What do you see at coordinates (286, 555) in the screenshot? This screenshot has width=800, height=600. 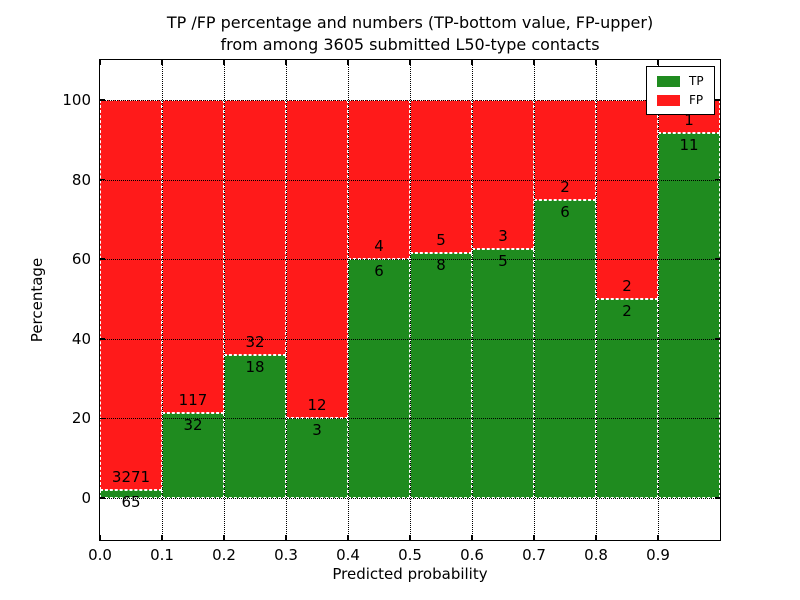 I see `x-tick-label: 0.3` at bounding box center [286, 555].